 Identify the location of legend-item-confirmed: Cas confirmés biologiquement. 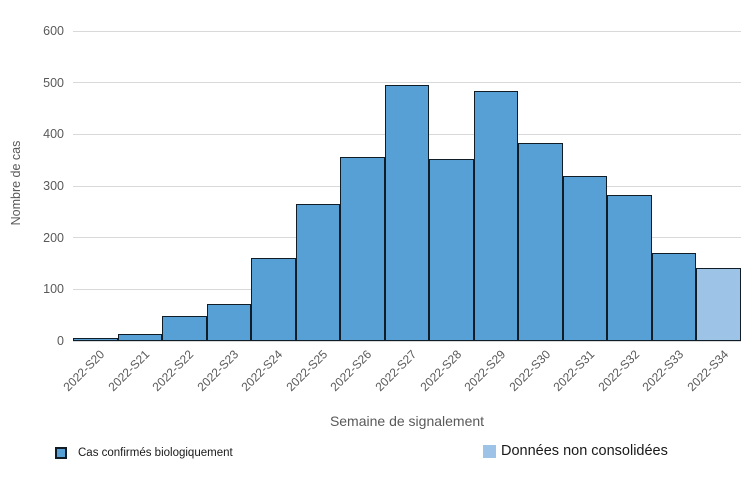
(144, 453).